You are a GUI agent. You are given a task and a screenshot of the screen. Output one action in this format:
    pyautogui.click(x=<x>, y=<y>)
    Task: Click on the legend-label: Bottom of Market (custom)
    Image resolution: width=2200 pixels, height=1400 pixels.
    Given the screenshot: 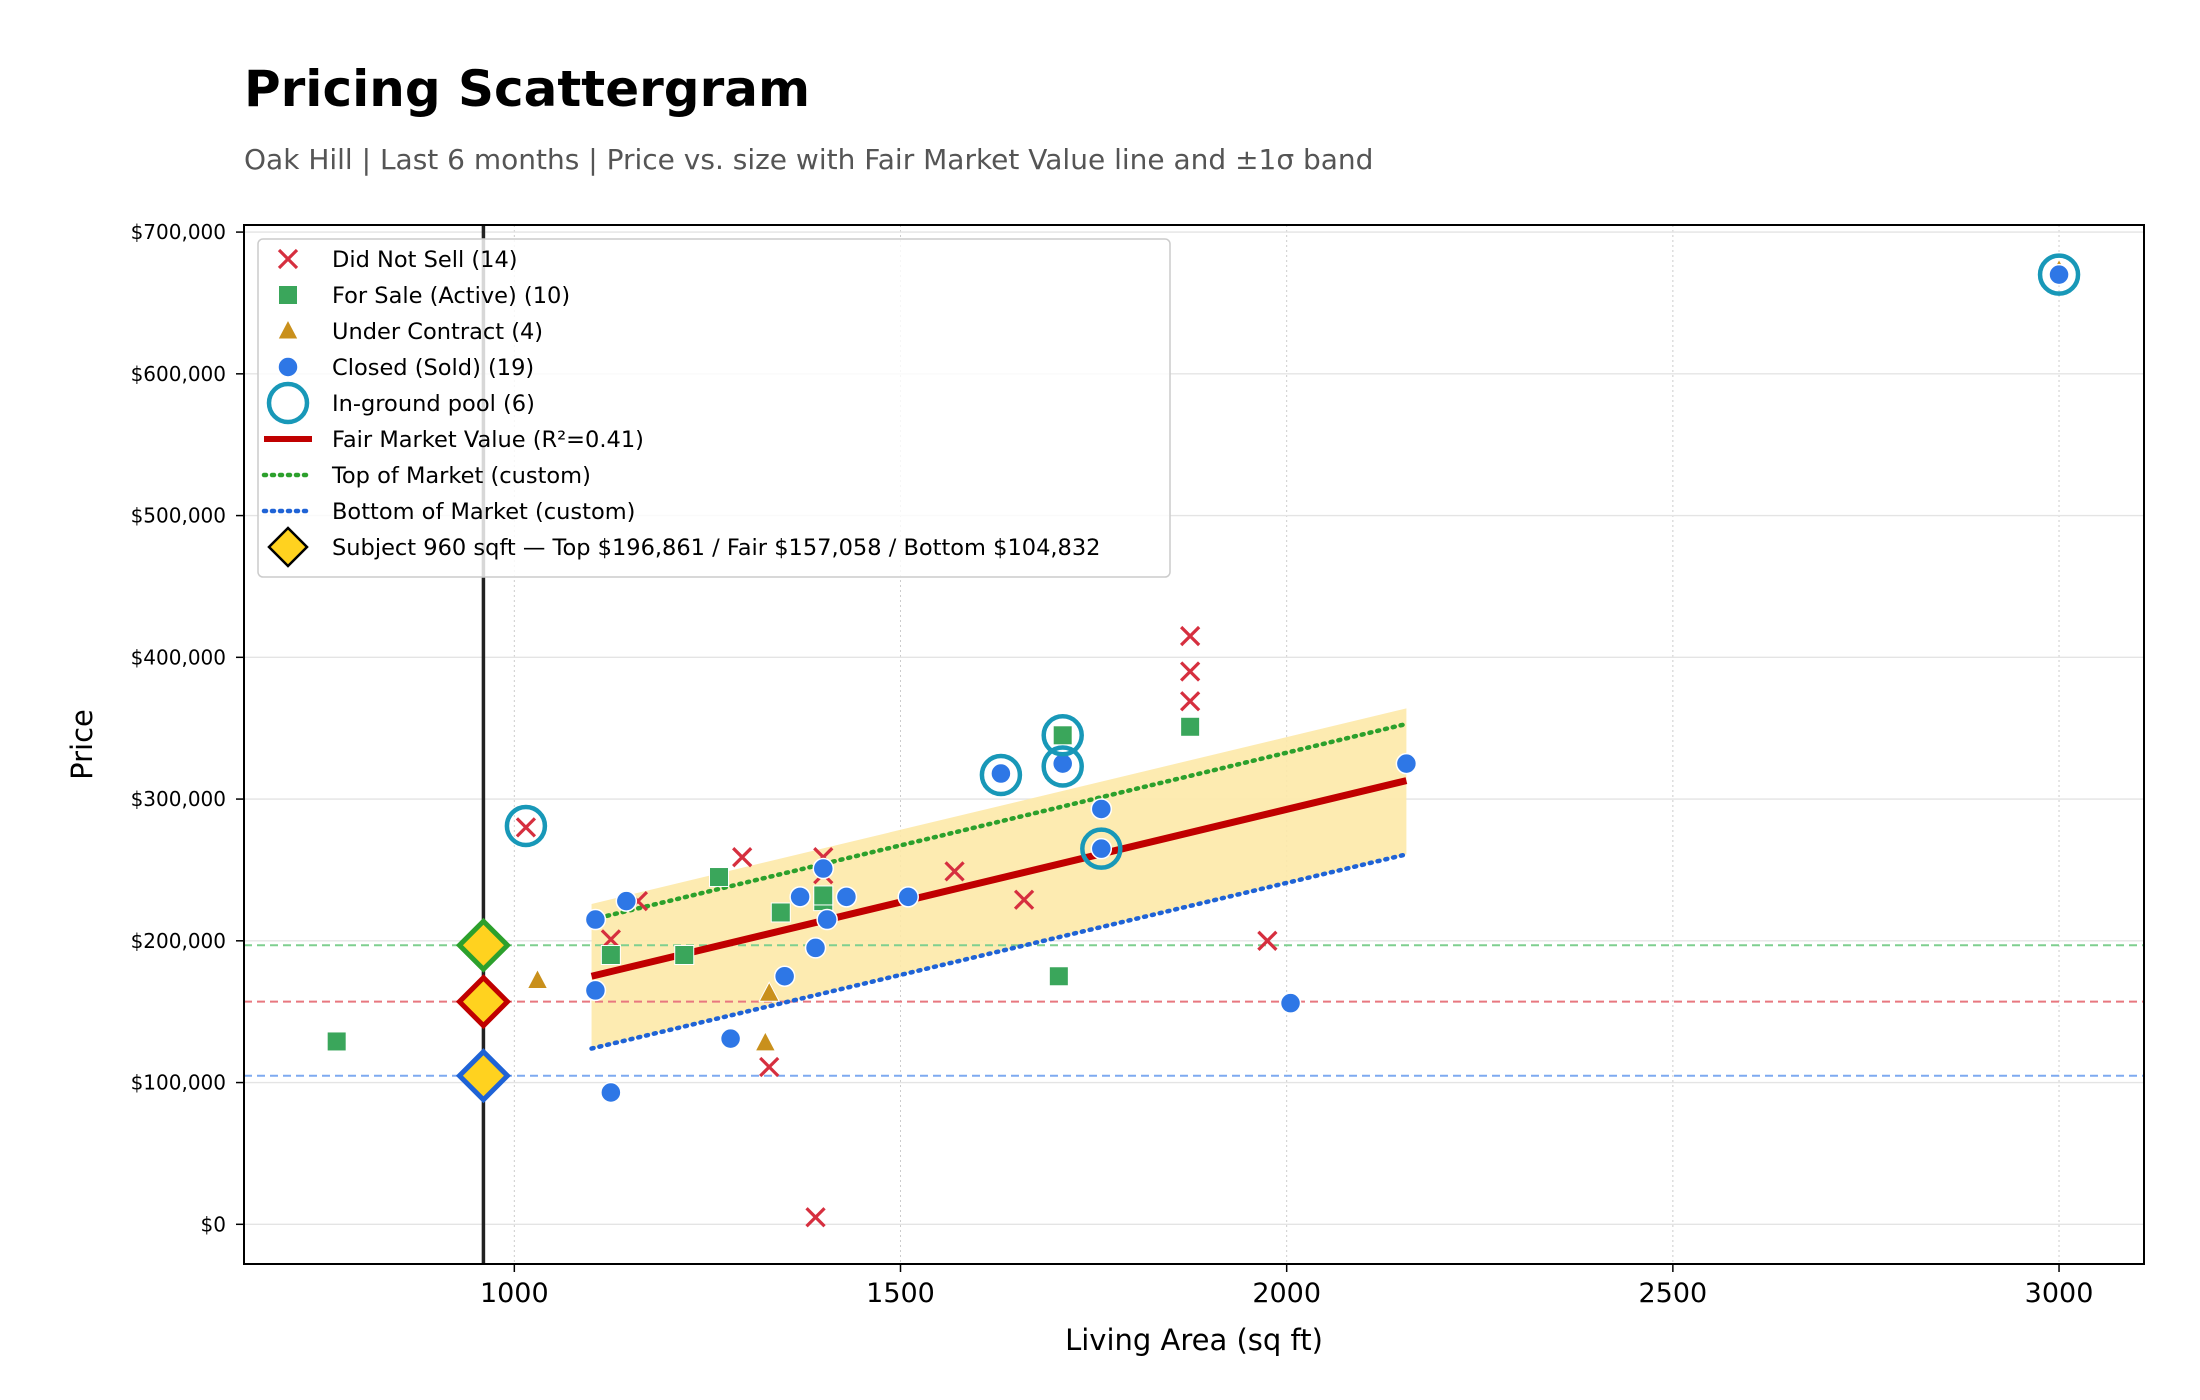 What is the action you would take?
    pyautogui.click(x=483, y=512)
    